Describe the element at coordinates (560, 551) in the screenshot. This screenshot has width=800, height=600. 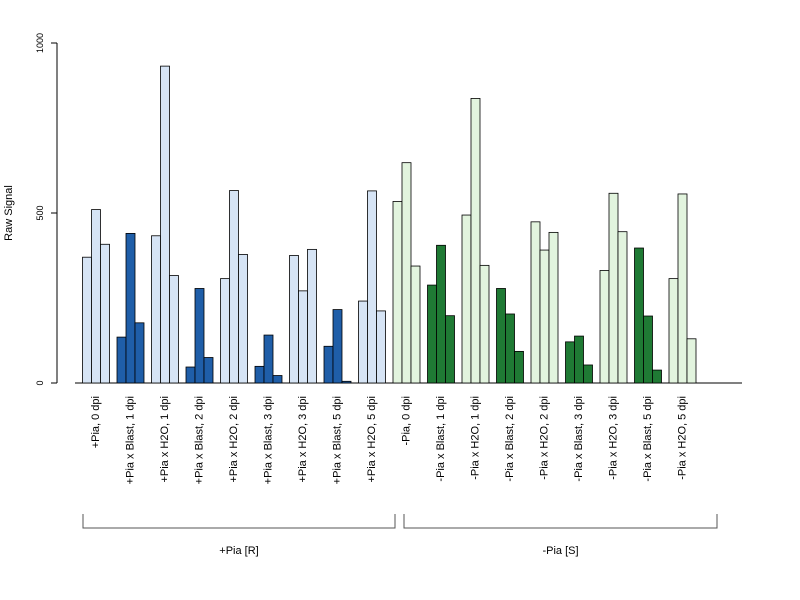
I see `group-label: -Pia [S]` at that location.